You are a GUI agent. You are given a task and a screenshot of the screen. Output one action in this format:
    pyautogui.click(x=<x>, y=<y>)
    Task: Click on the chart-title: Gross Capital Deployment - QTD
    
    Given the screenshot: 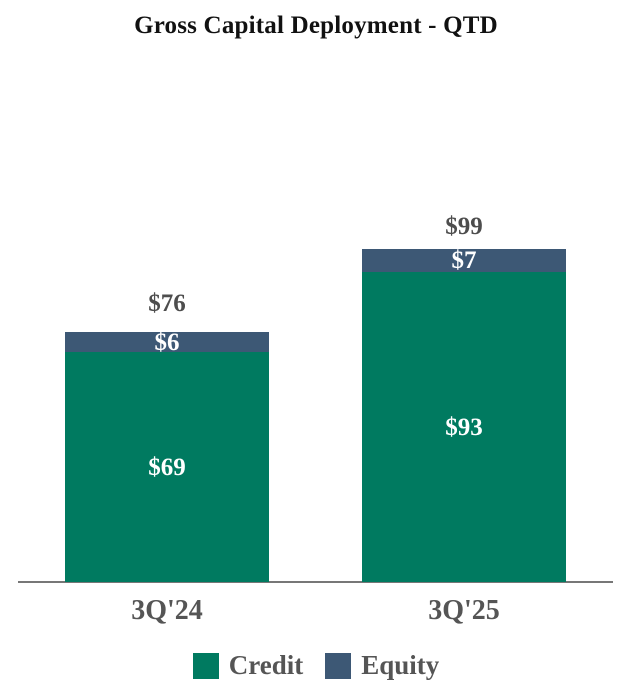 What is the action you would take?
    pyautogui.click(x=316, y=25)
    